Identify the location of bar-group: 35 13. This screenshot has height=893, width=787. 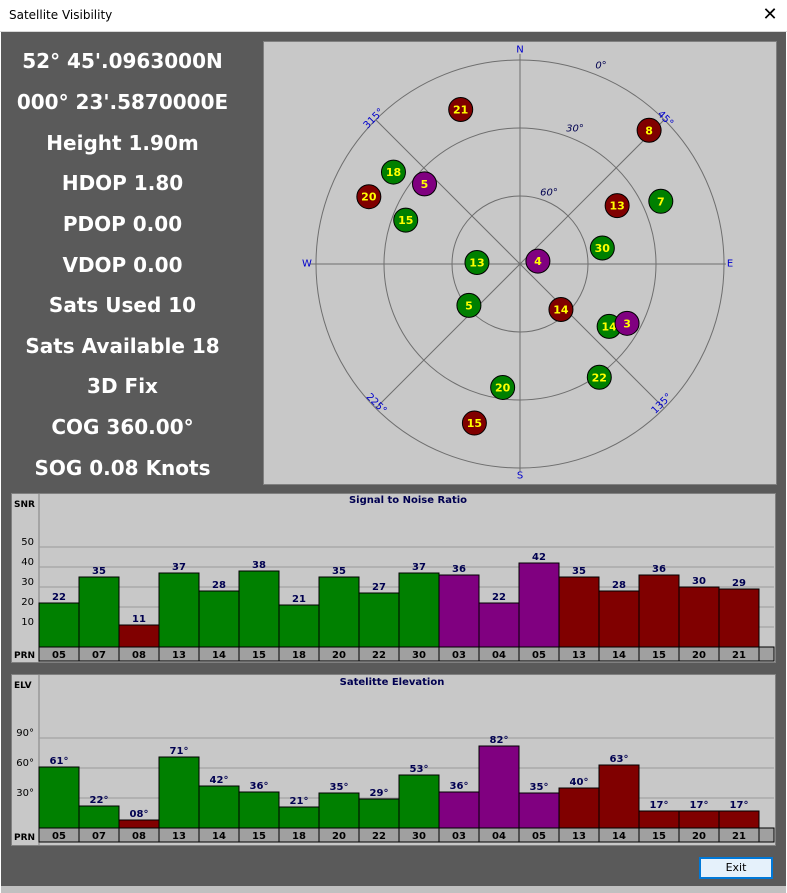
(579, 614).